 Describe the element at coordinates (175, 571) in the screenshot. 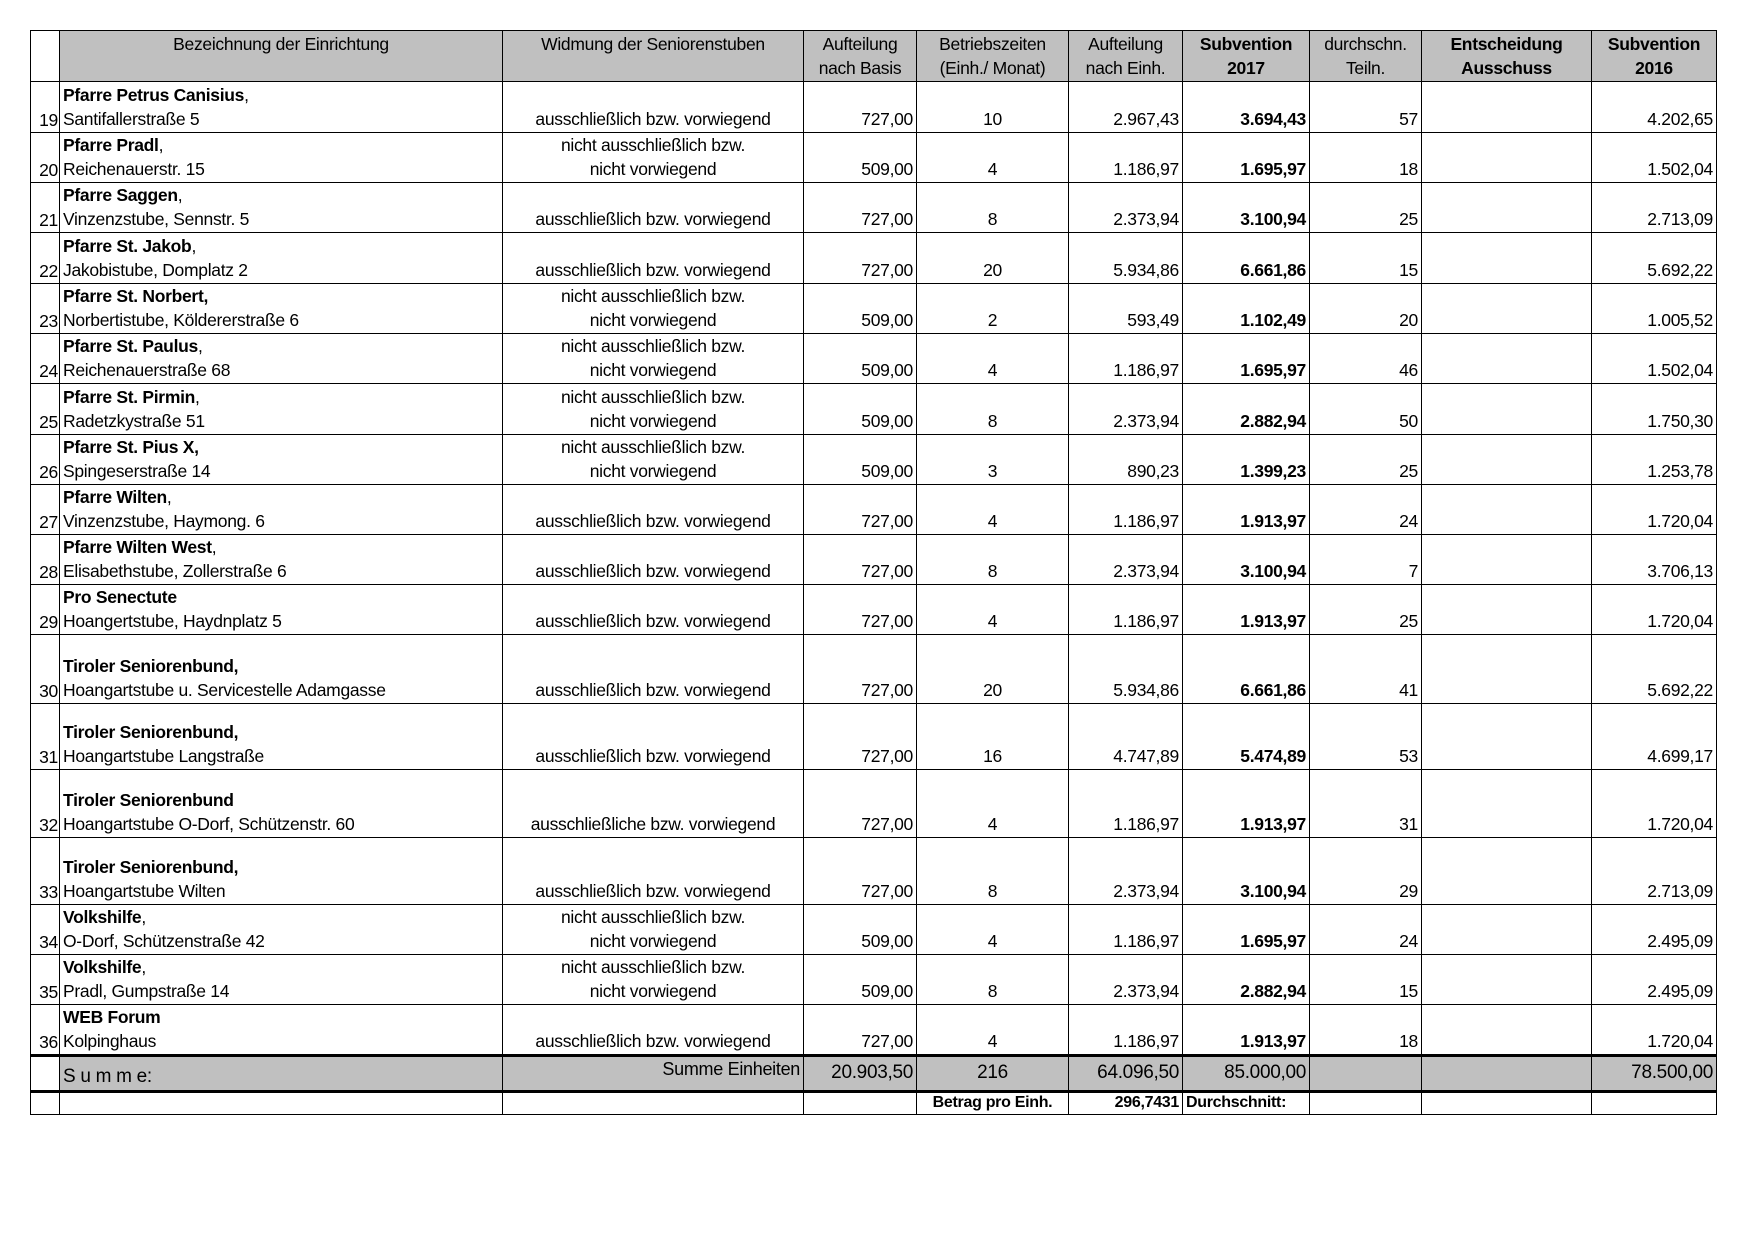

I see `facility-address: Elisabethstube, Zollerstraße 6` at that location.